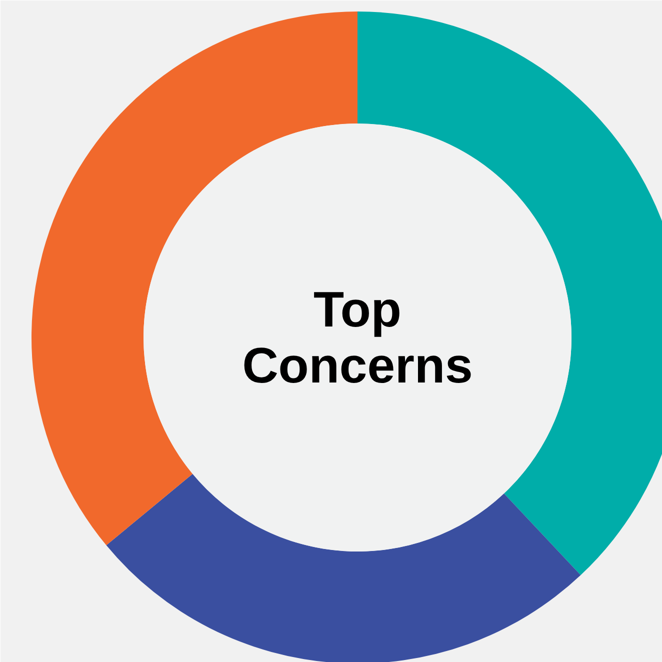  Describe the element at coordinates (357, 338) in the screenshot. I see `text: Top Concerns` at that location.